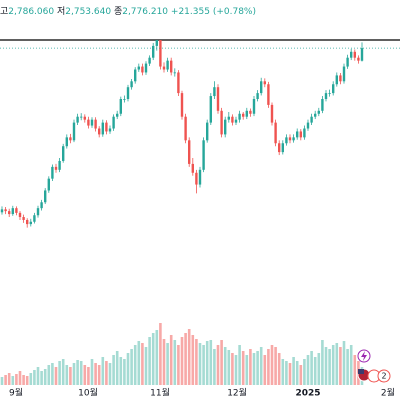 The width and height of the screenshot is (400, 404). What do you see at coordinates (16, 393) in the screenshot?
I see `x-tick-label: 9월` at bounding box center [16, 393].